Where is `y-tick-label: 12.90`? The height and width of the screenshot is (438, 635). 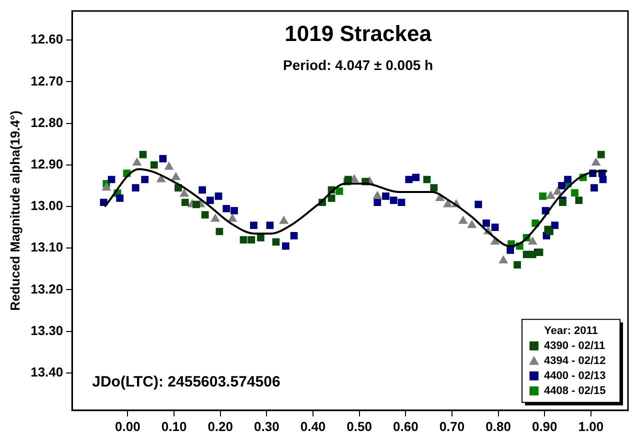 y-tick-label: 12.90 is located at coordinates (47, 164).